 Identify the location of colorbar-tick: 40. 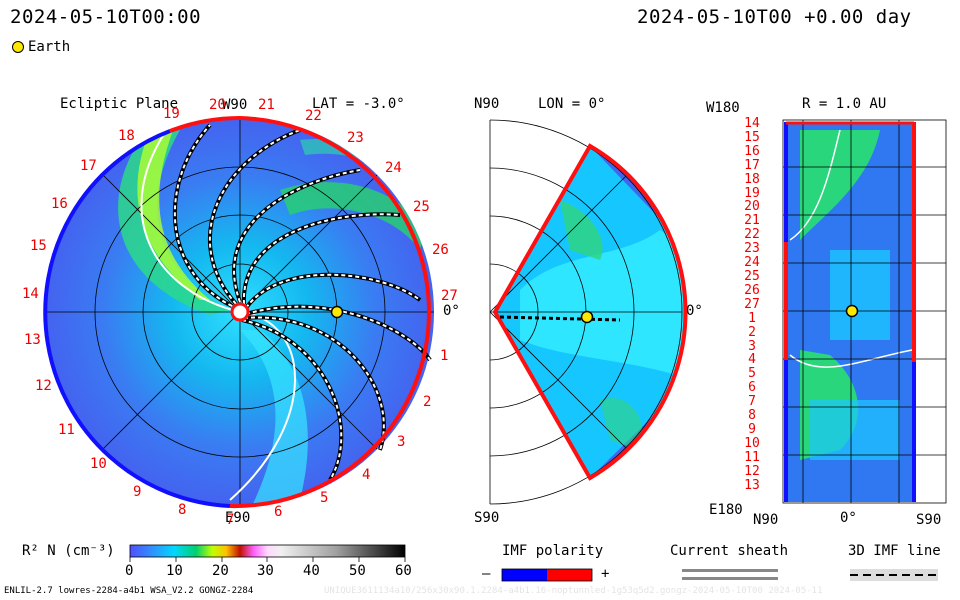
(311, 571).